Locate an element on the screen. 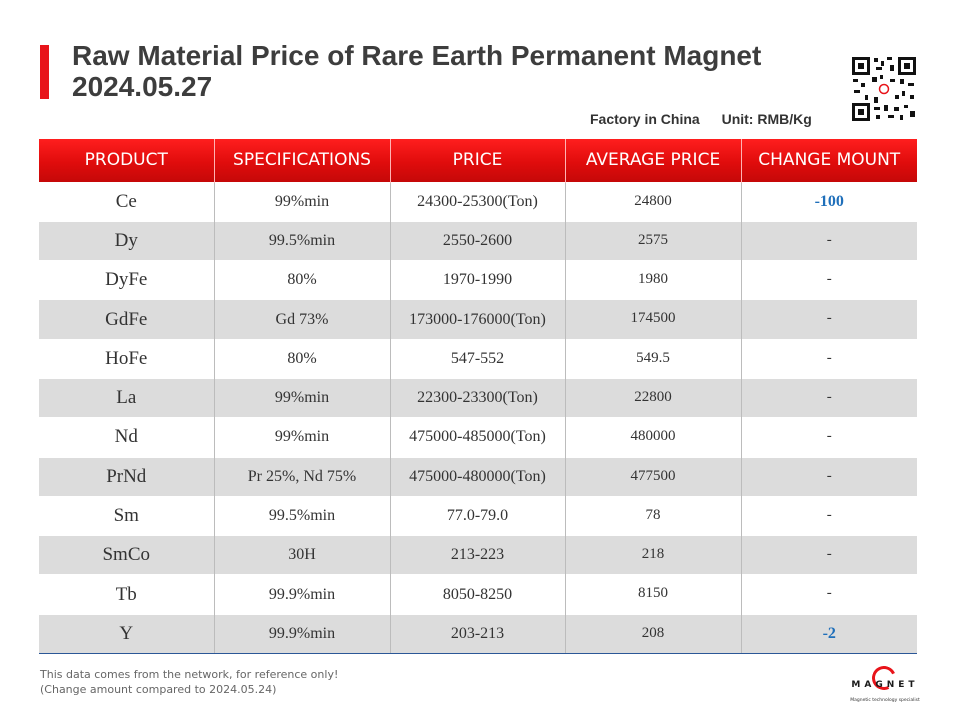 The height and width of the screenshot is (720, 960). column-header-change-mount: CHANGE MOUNT is located at coordinates (829, 160).